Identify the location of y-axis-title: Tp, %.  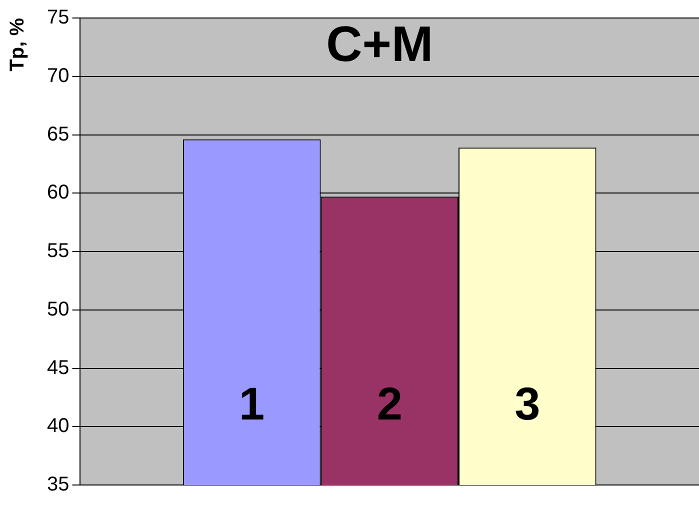
(17, 45).